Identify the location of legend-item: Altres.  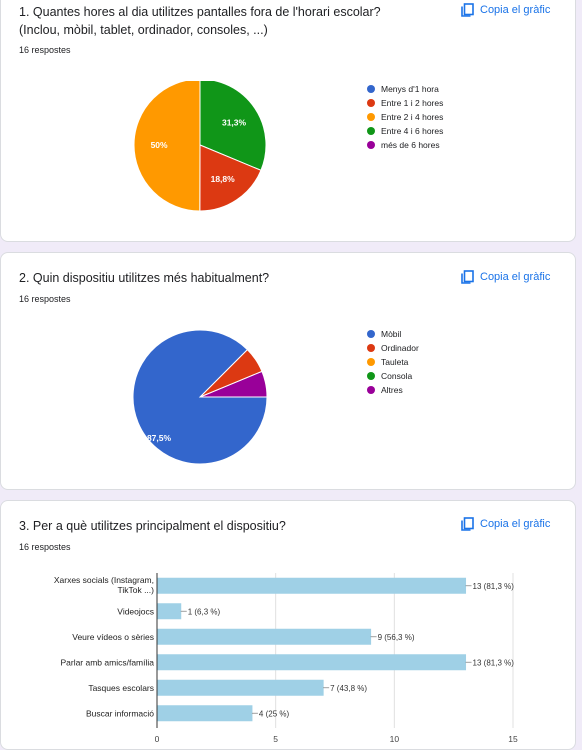
(393, 390).